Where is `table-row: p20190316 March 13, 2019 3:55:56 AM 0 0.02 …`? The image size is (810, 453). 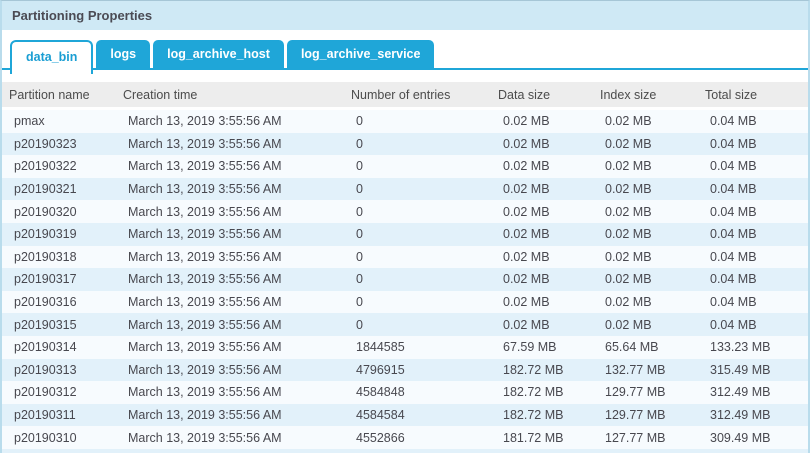 table-row: p20190316 March 13, 2019 3:55:56 AM 0 0.02 … is located at coordinates (405, 302).